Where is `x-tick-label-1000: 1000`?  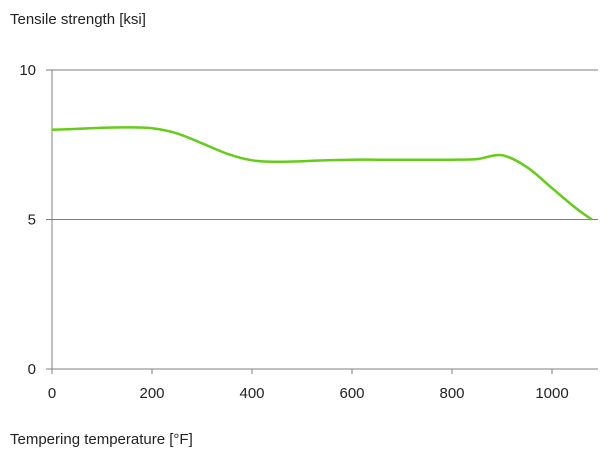 x-tick-label-1000: 1000 is located at coordinates (551, 393).